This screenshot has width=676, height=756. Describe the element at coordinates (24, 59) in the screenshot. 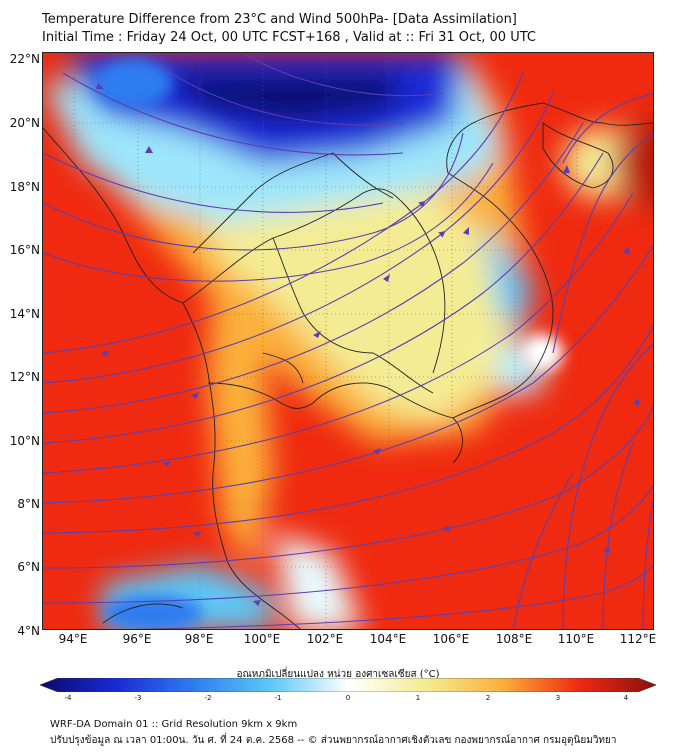

I see `lat-label-22n: 22°N` at that location.